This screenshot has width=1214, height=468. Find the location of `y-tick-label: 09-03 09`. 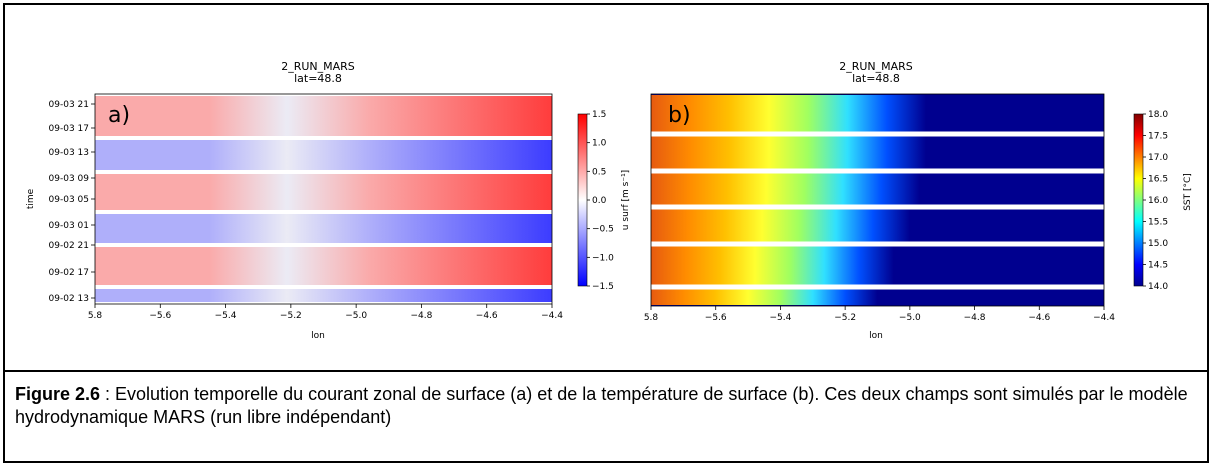

y-tick-label: 09-03 09 is located at coordinates (69, 179).